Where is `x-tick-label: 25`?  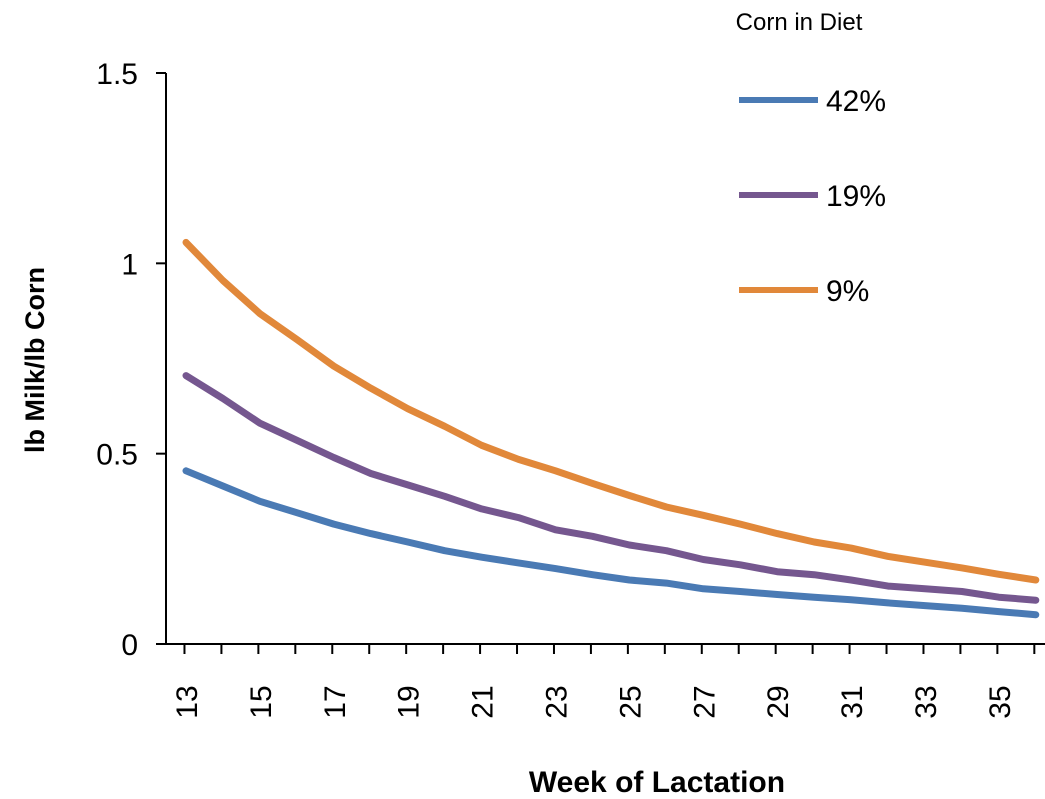
x-tick-label: 25 is located at coordinates (630, 701).